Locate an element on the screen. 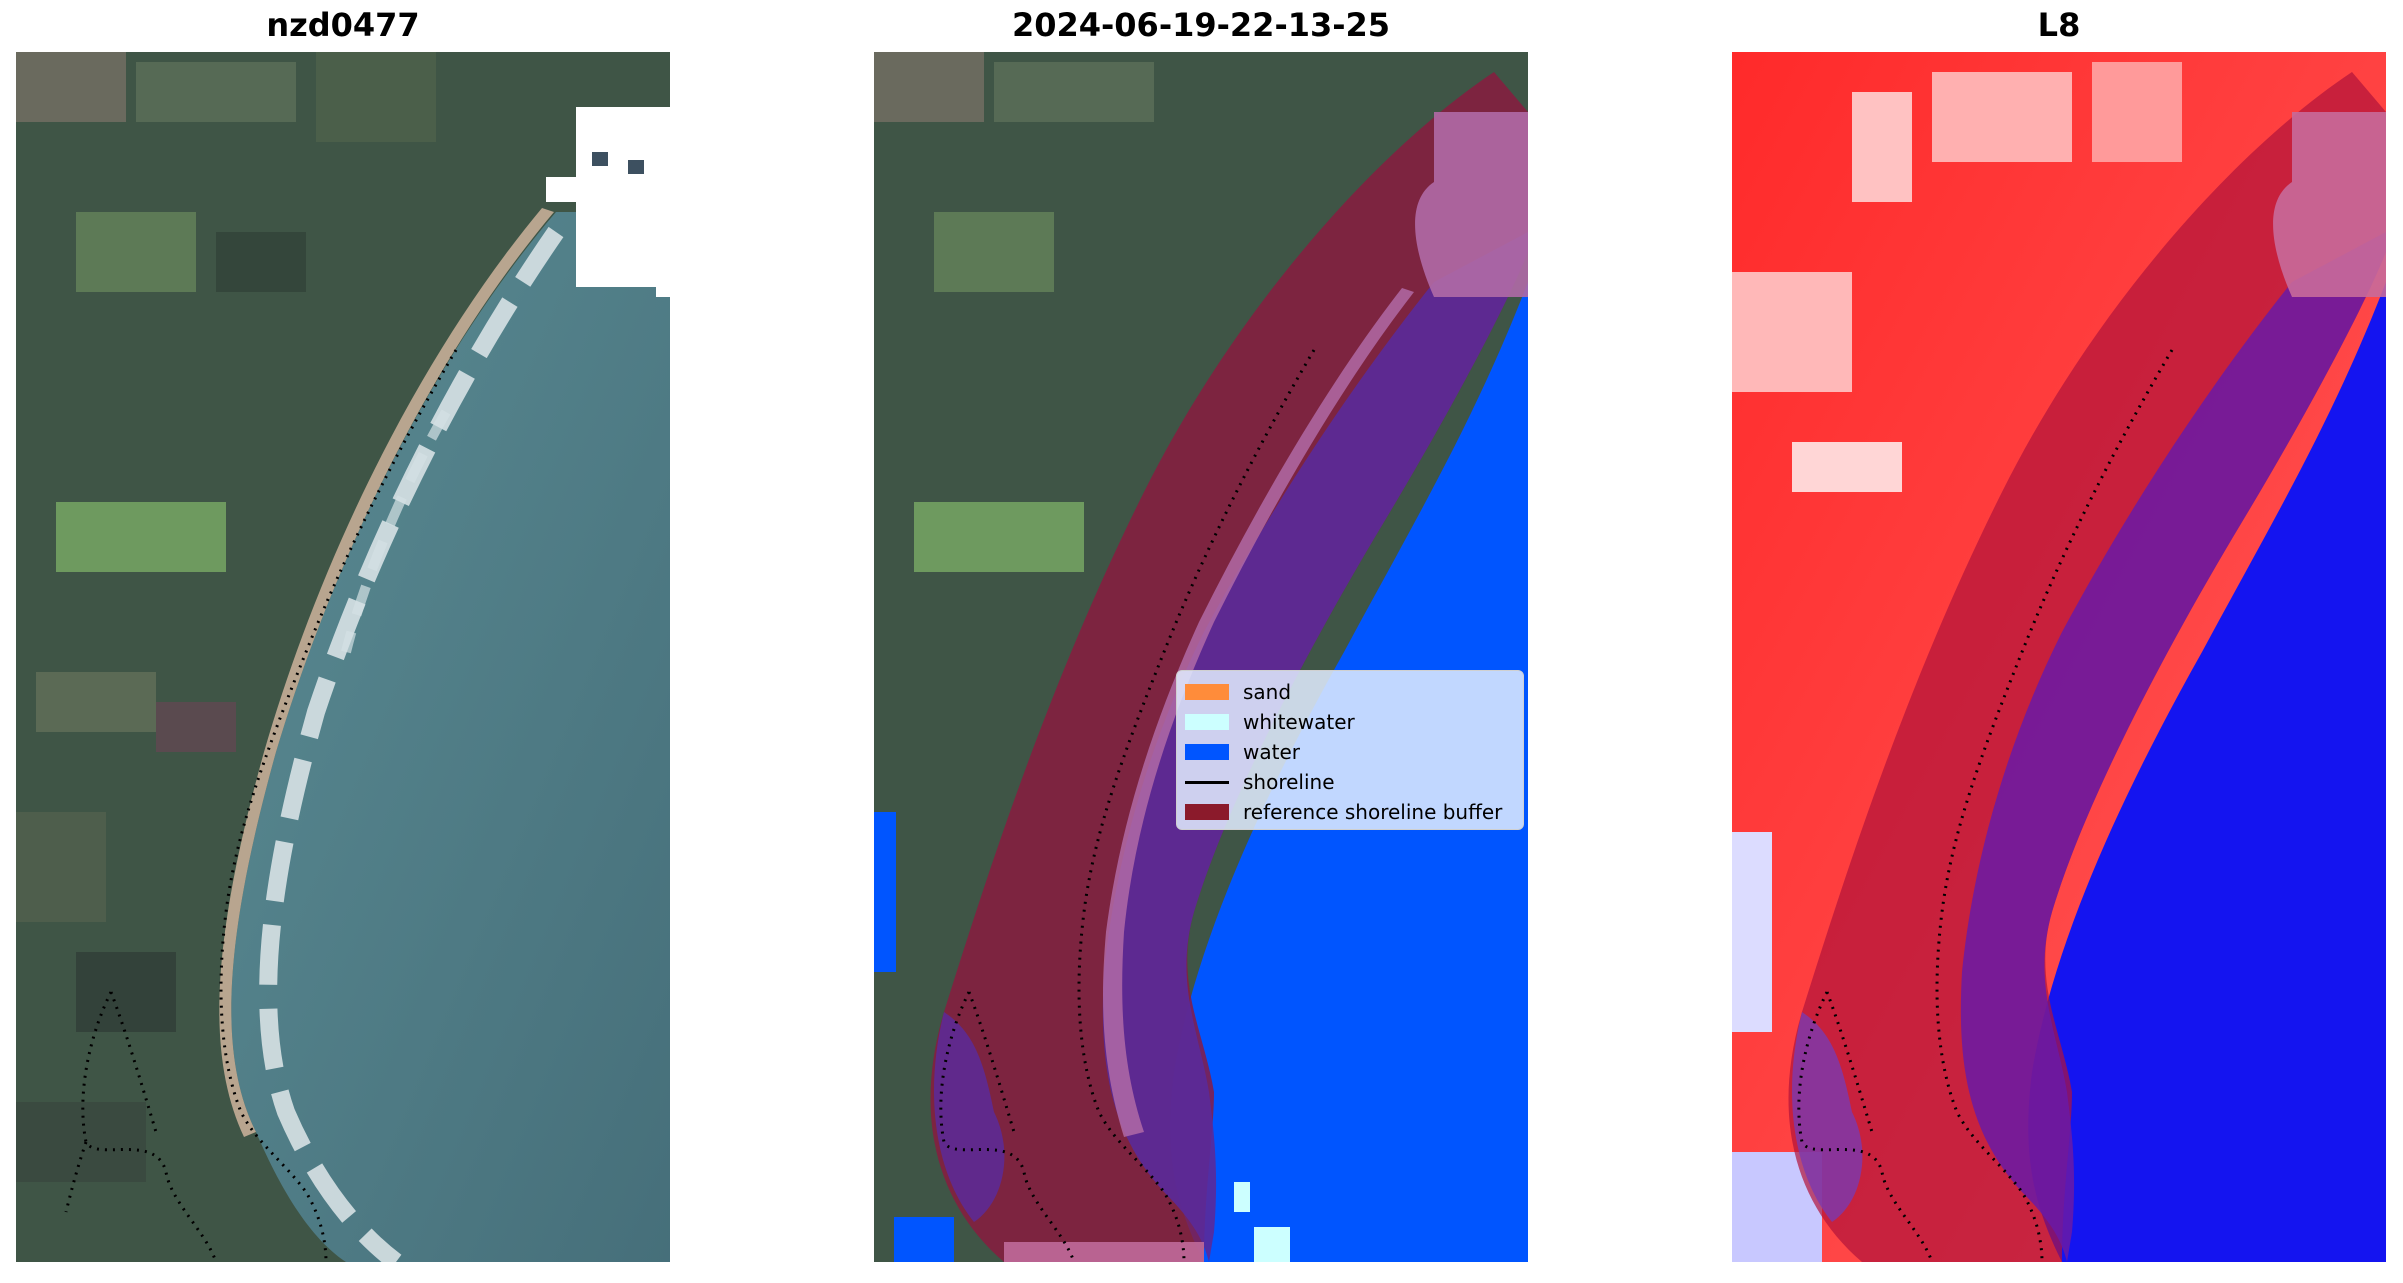 This screenshot has width=2403, height=1283. whitewater-streak is located at coordinates (411, 744).